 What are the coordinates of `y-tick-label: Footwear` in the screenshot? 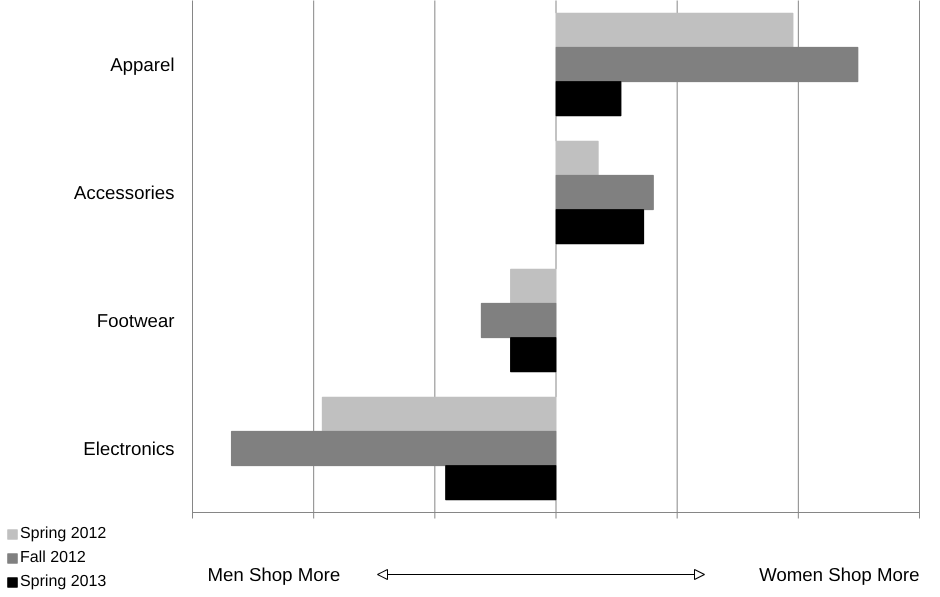 It's located at (135, 320).